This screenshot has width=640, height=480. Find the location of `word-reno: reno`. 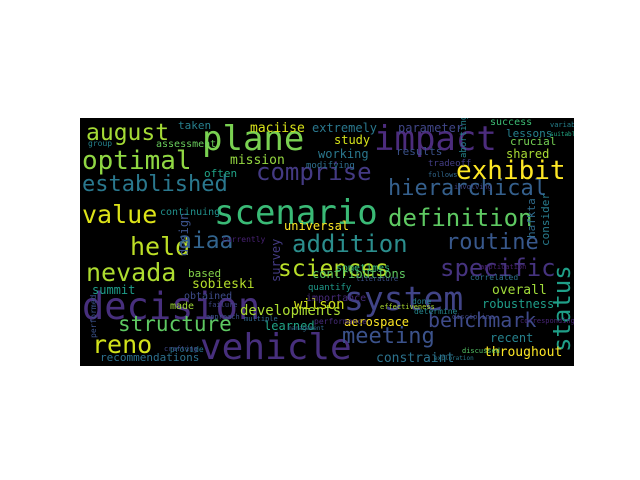

word-reno: reno is located at coordinates (122, 344).